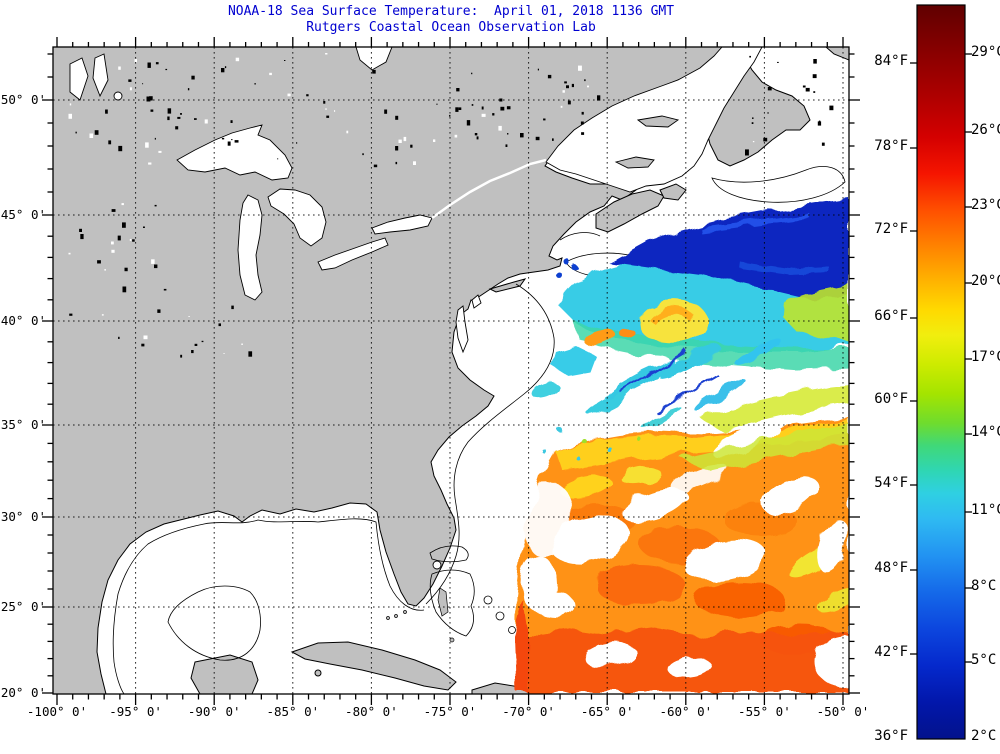 The width and height of the screenshot is (1000, 754). Describe the element at coordinates (489, 189) in the screenshot. I see `st-lawrence-river` at that location.